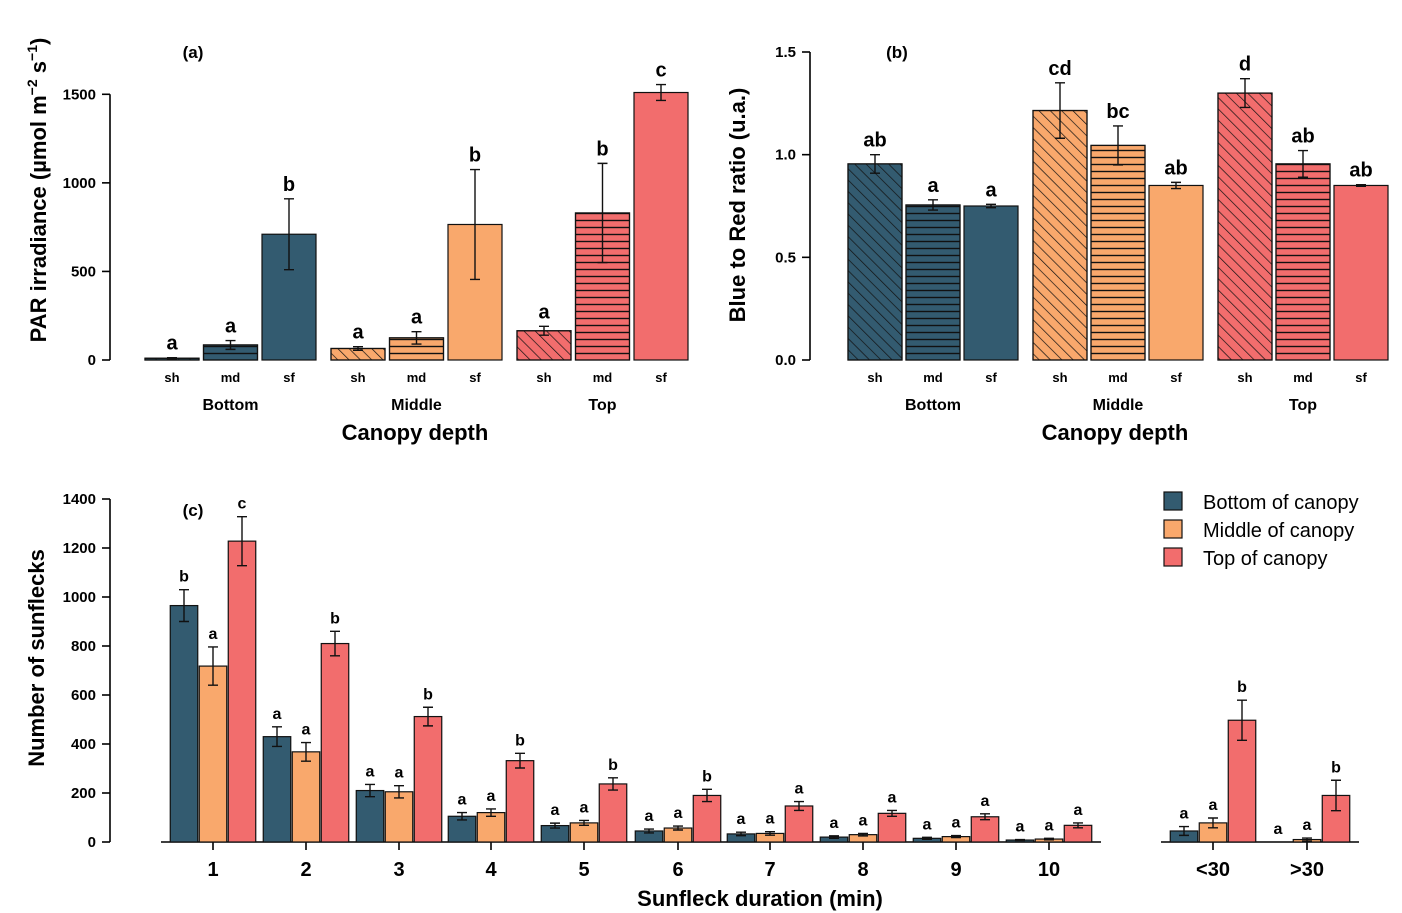 The height and width of the screenshot is (913, 1402). I want to click on panel-b-error-bar-middle-sh, so click(1060, 110).